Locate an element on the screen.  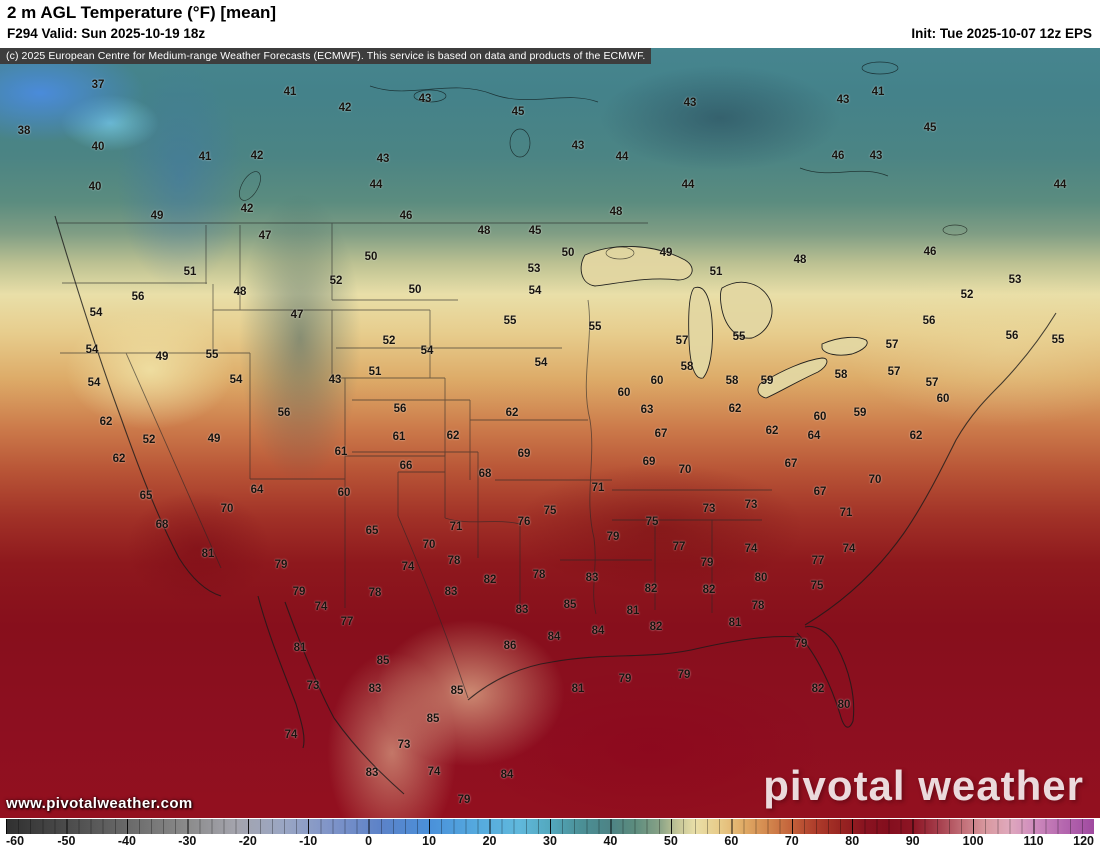
colorbar-tick-label: 20 is located at coordinates (489, 841).